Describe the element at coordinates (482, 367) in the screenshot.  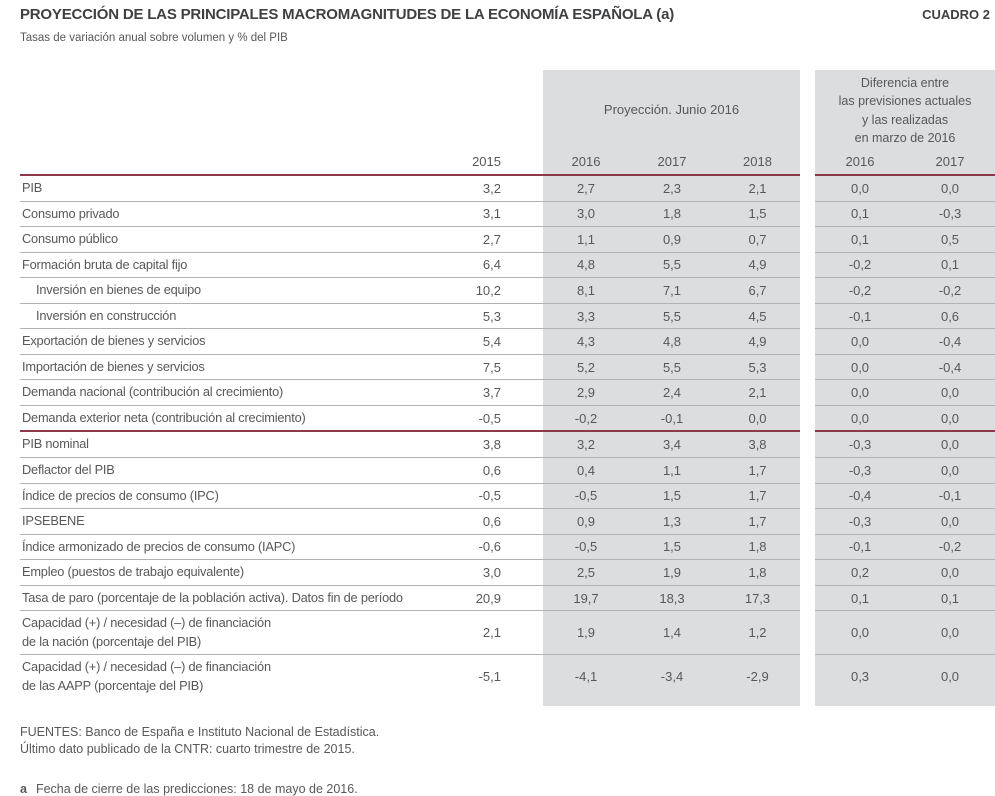
I see `cell-2015: 7,5` at that location.